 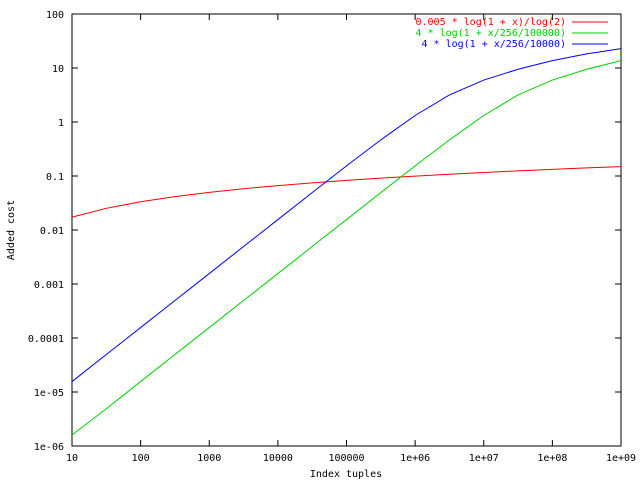 What do you see at coordinates (494, 44) in the screenshot?
I see `legend-label-3: 4 * log(1 + x/256/10000)` at bounding box center [494, 44].